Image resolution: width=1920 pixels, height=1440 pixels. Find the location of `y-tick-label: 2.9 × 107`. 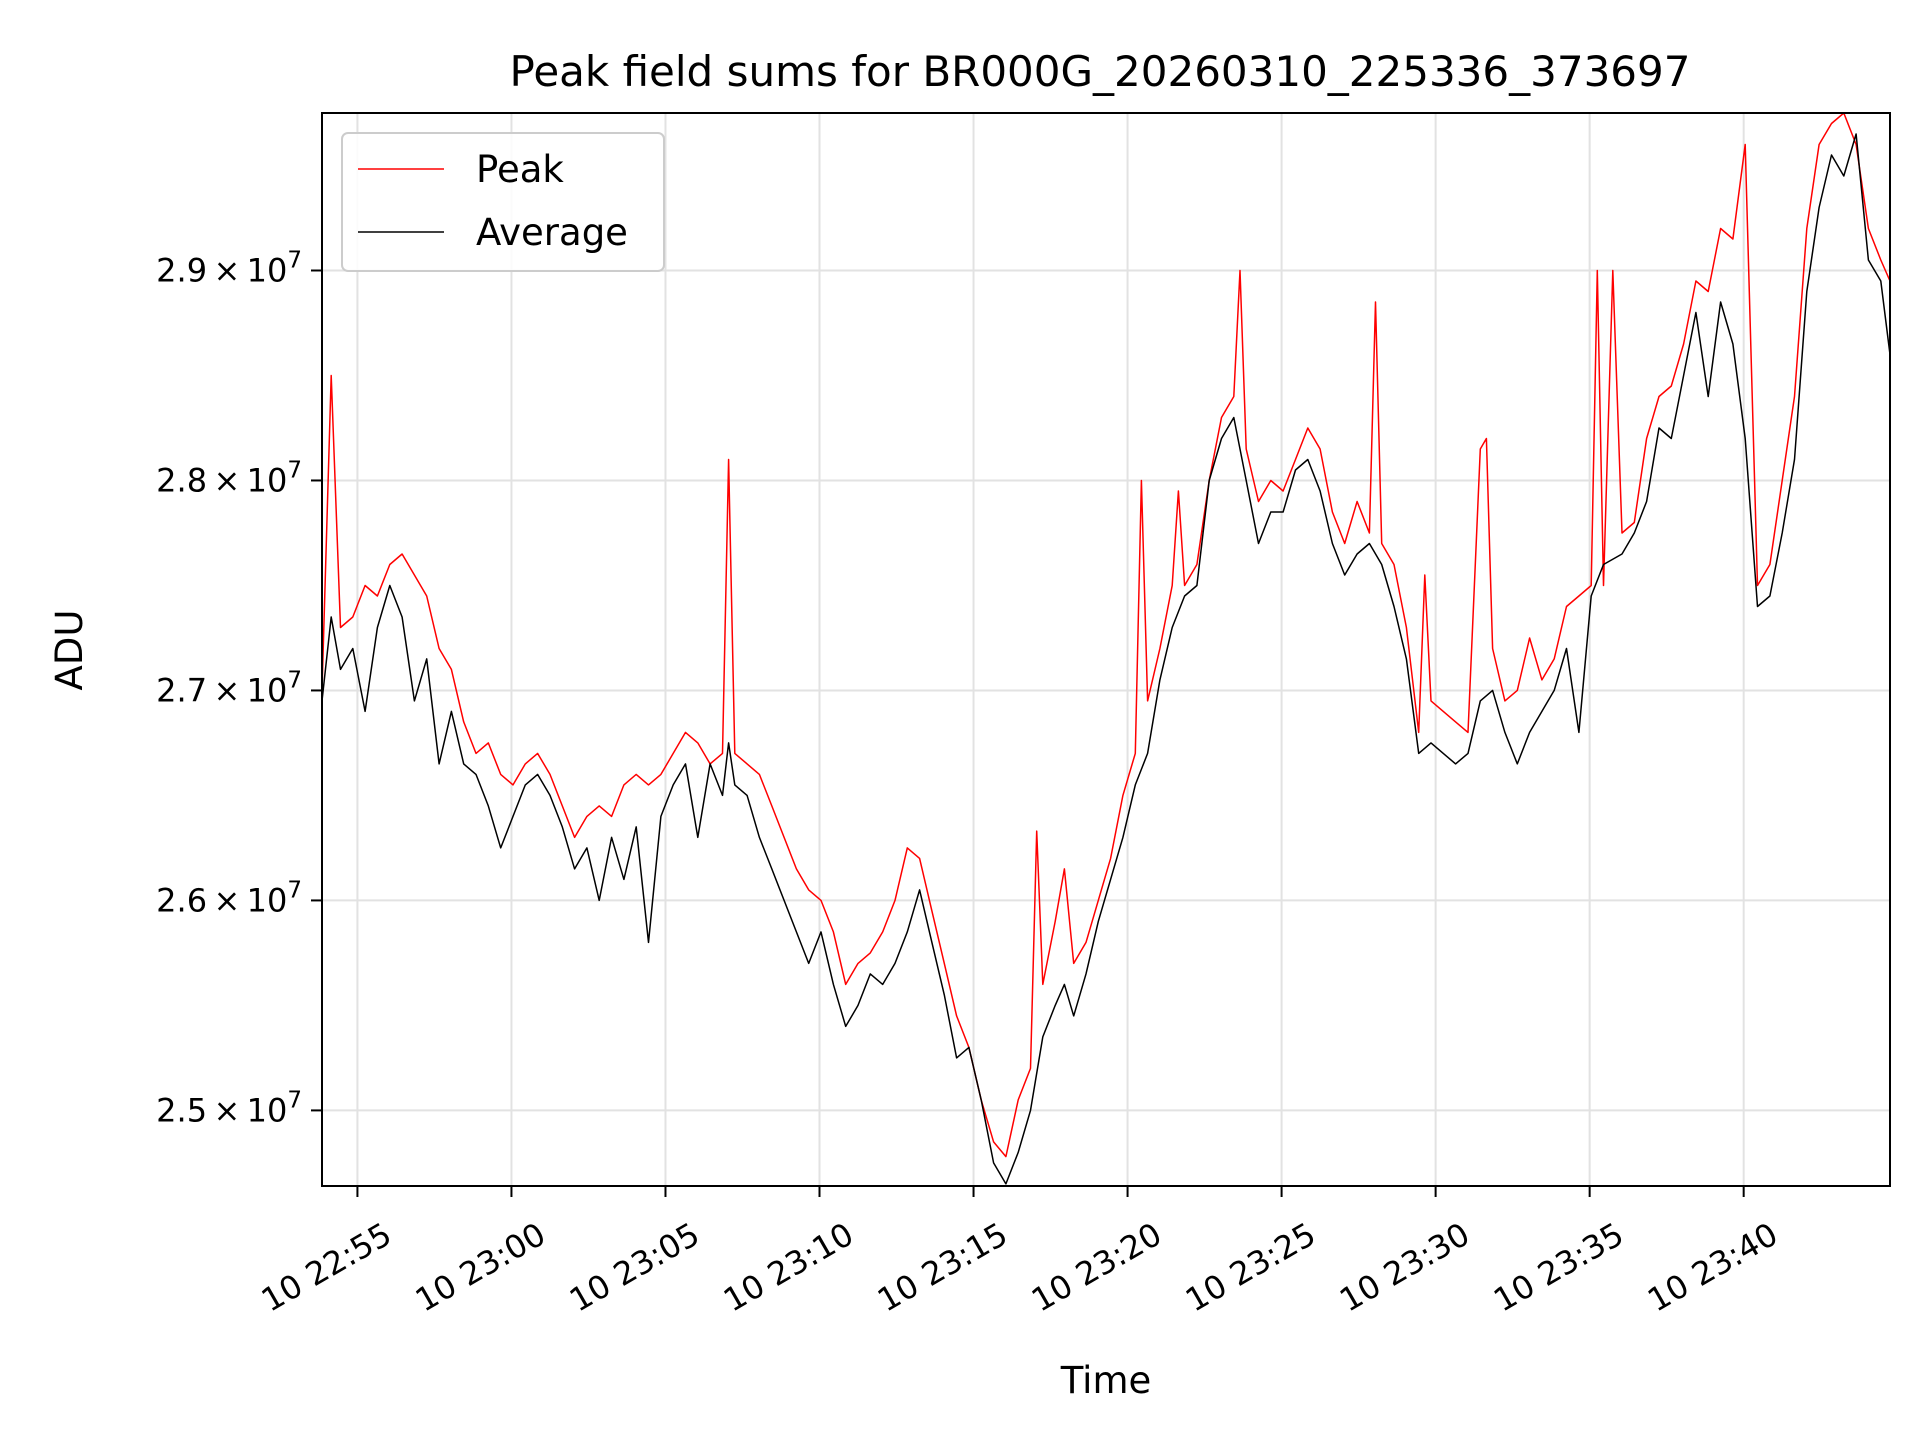

y-tick-label: 2.9 × 107 is located at coordinates (229, 268).